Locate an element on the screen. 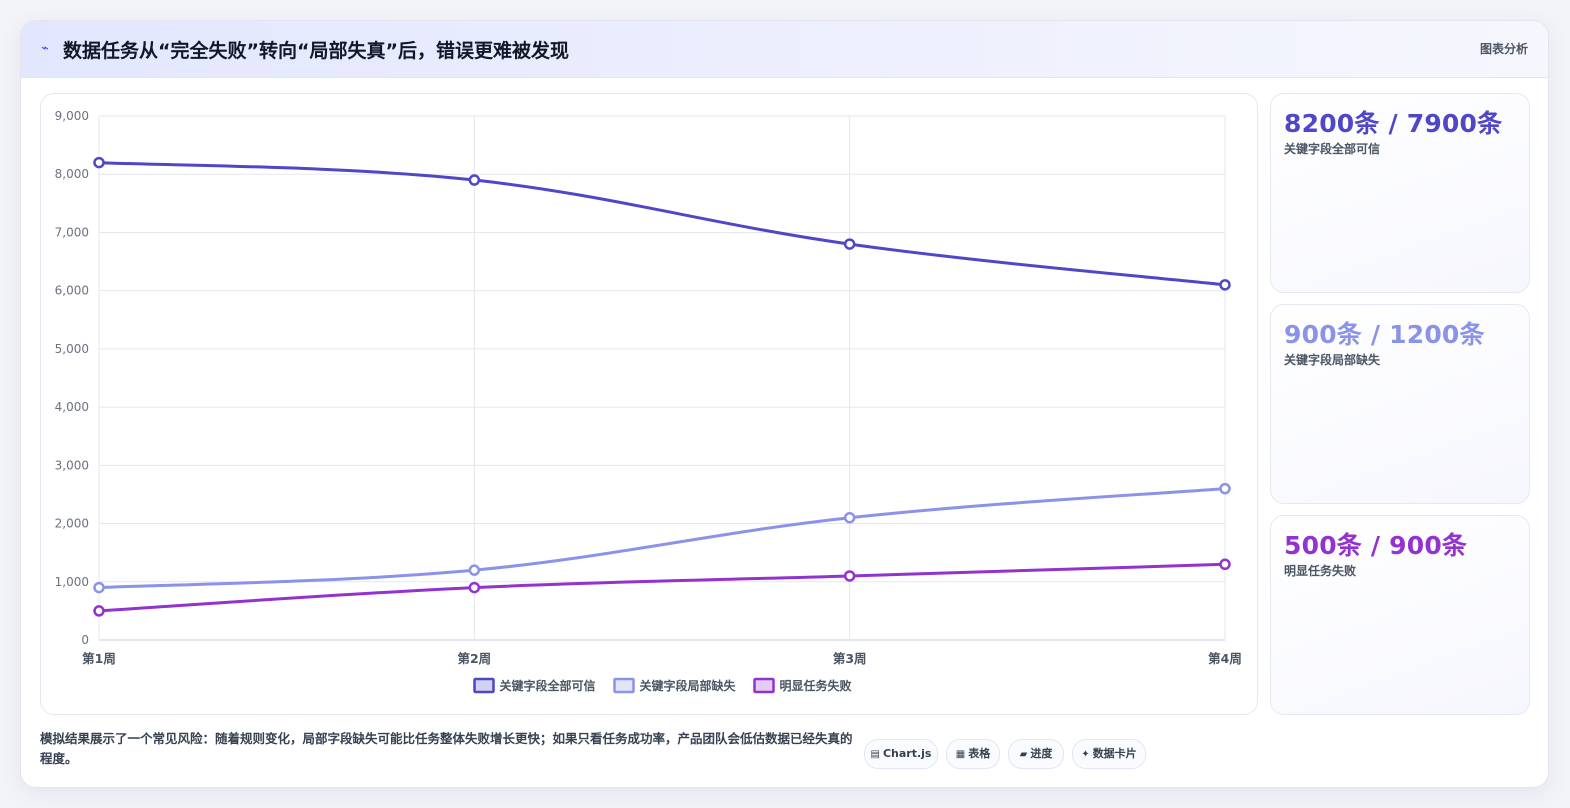  stat-value: 8200条 / 7900条 is located at coordinates (1393, 123).